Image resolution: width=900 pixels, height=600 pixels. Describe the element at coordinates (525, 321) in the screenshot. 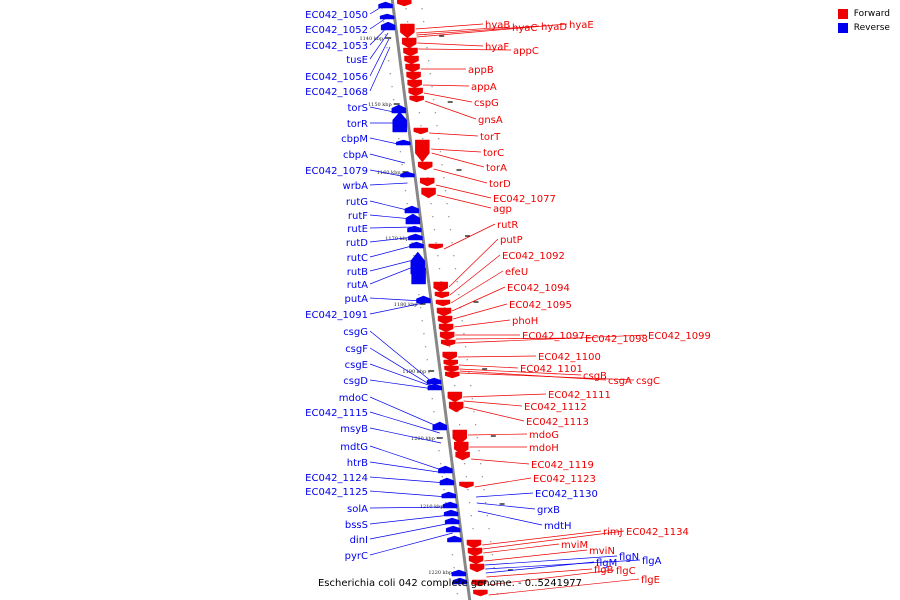

I see `forward-gene-label: phoH` at that location.